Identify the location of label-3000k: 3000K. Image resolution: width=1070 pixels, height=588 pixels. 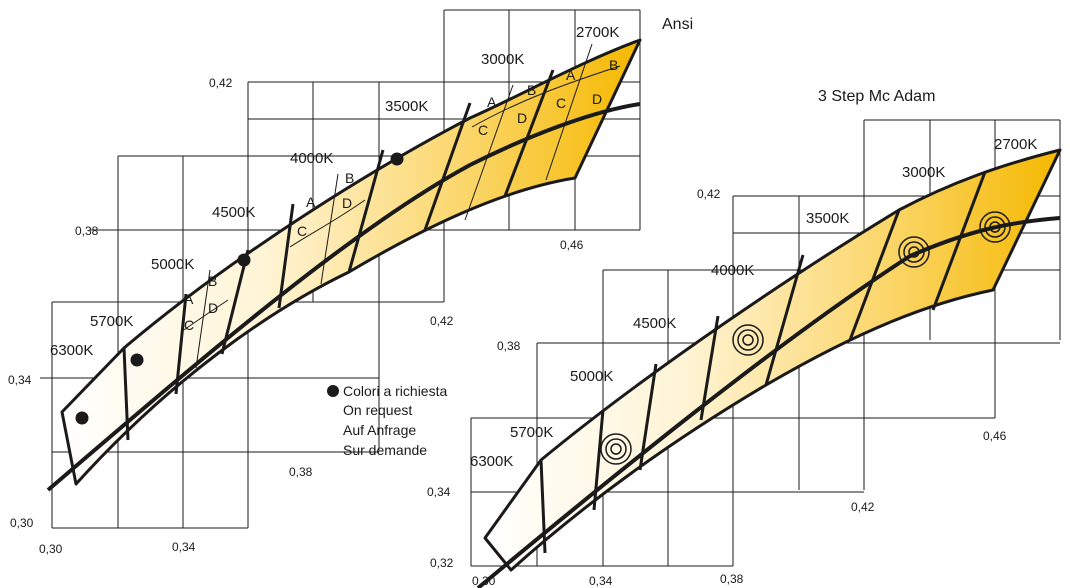
(502, 59).